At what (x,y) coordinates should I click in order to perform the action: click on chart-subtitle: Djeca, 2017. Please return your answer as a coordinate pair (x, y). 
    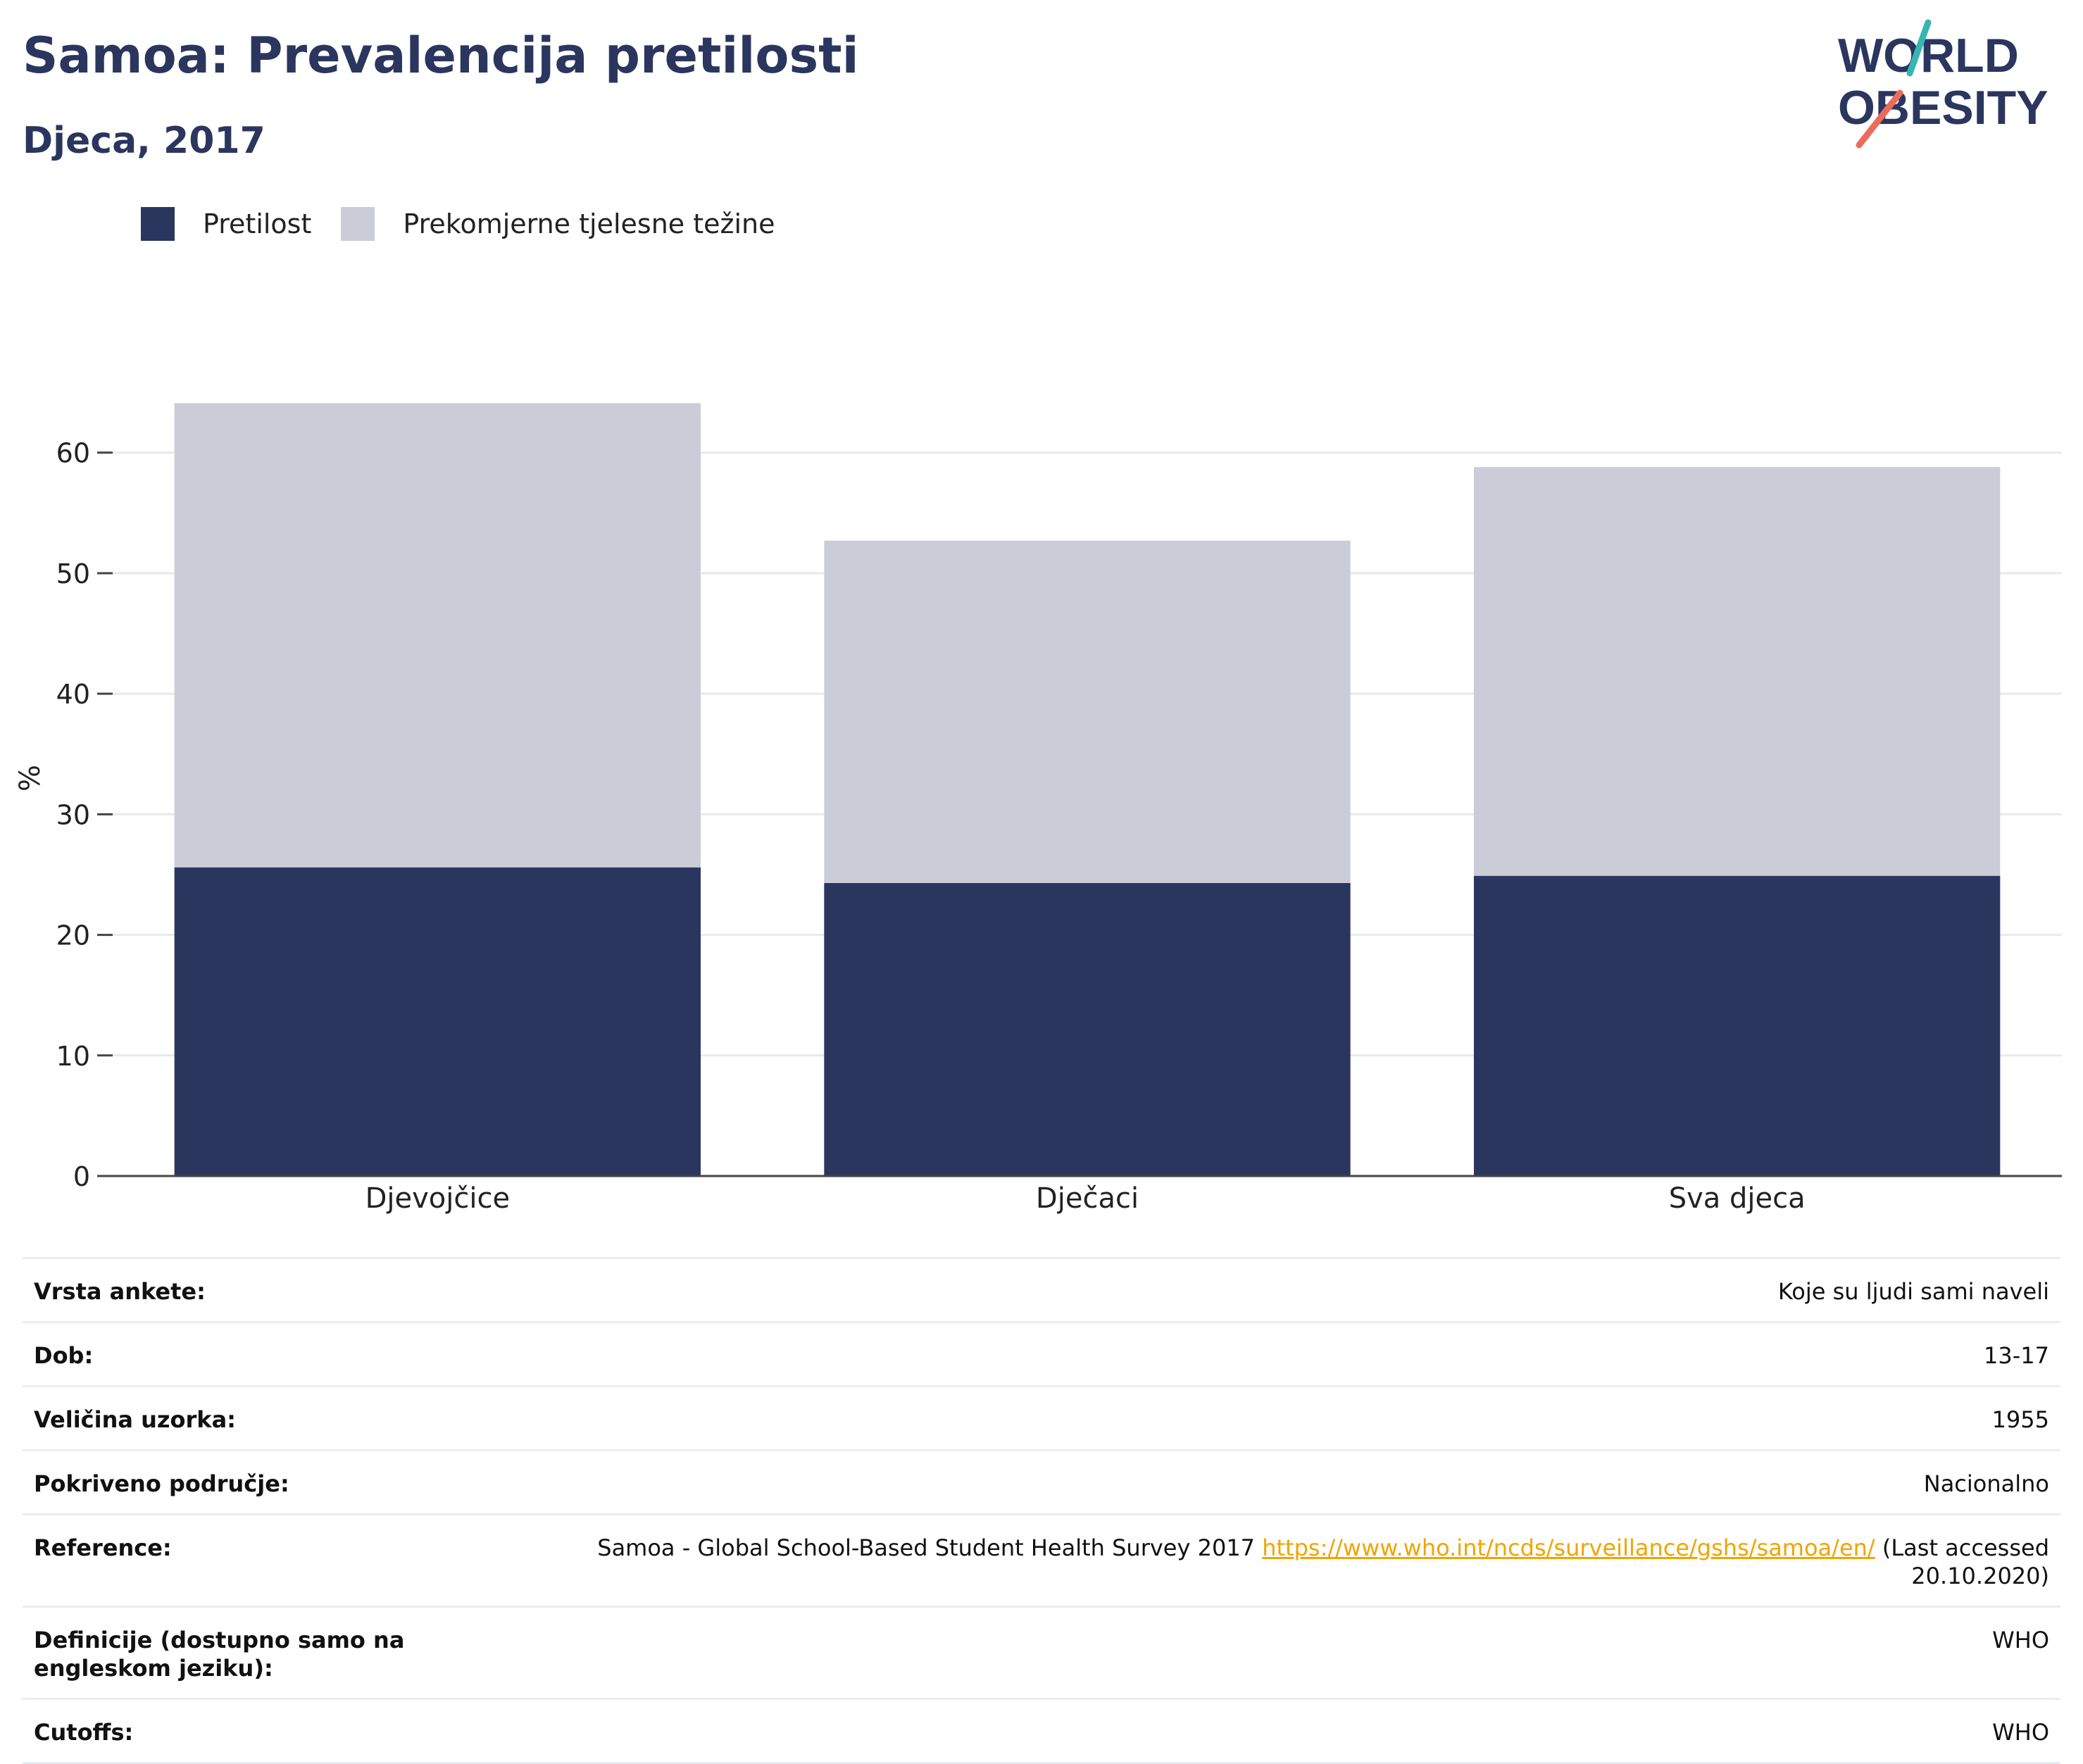
    Looking at the image, I should click on (144, 141).